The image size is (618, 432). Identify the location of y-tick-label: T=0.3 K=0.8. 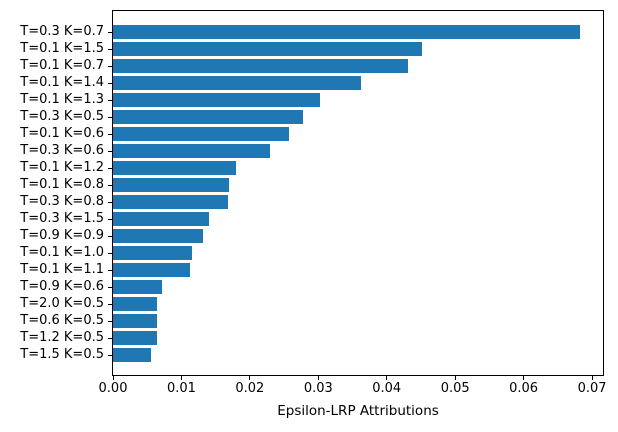
(62, 201).